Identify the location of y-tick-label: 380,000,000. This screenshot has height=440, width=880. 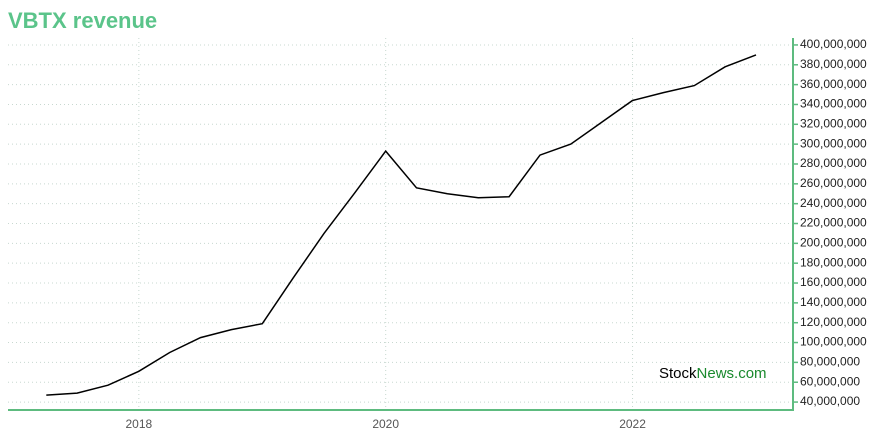
(833, 64).